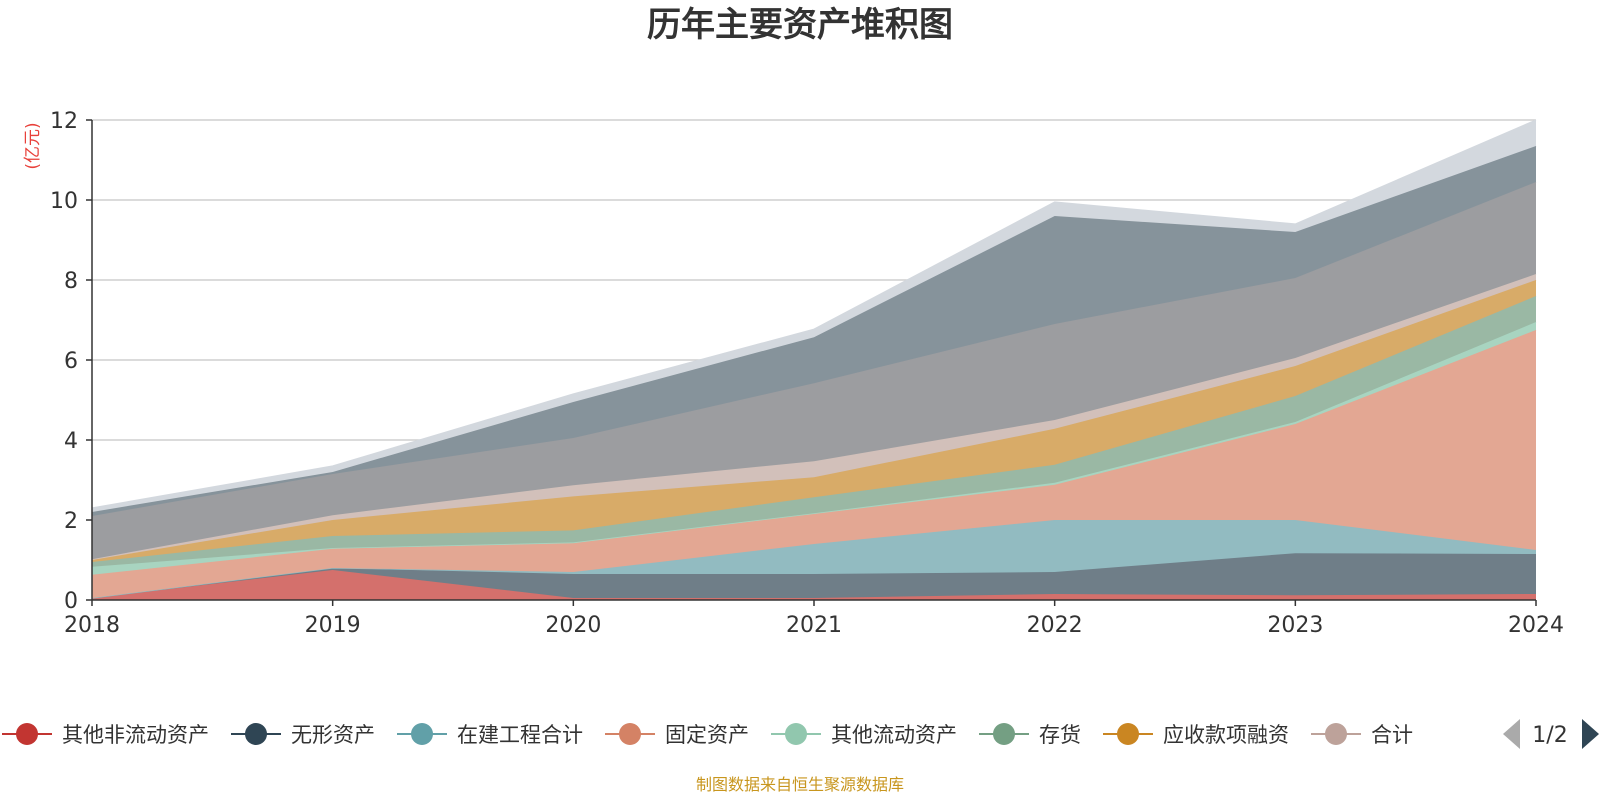 Image resolution: width=1600 pixels, height=800 pixels. What do you see at coordinates (1060, 735) in the screenshot?
I see `legend-label: 存货` at bounding box center [1060, 735].